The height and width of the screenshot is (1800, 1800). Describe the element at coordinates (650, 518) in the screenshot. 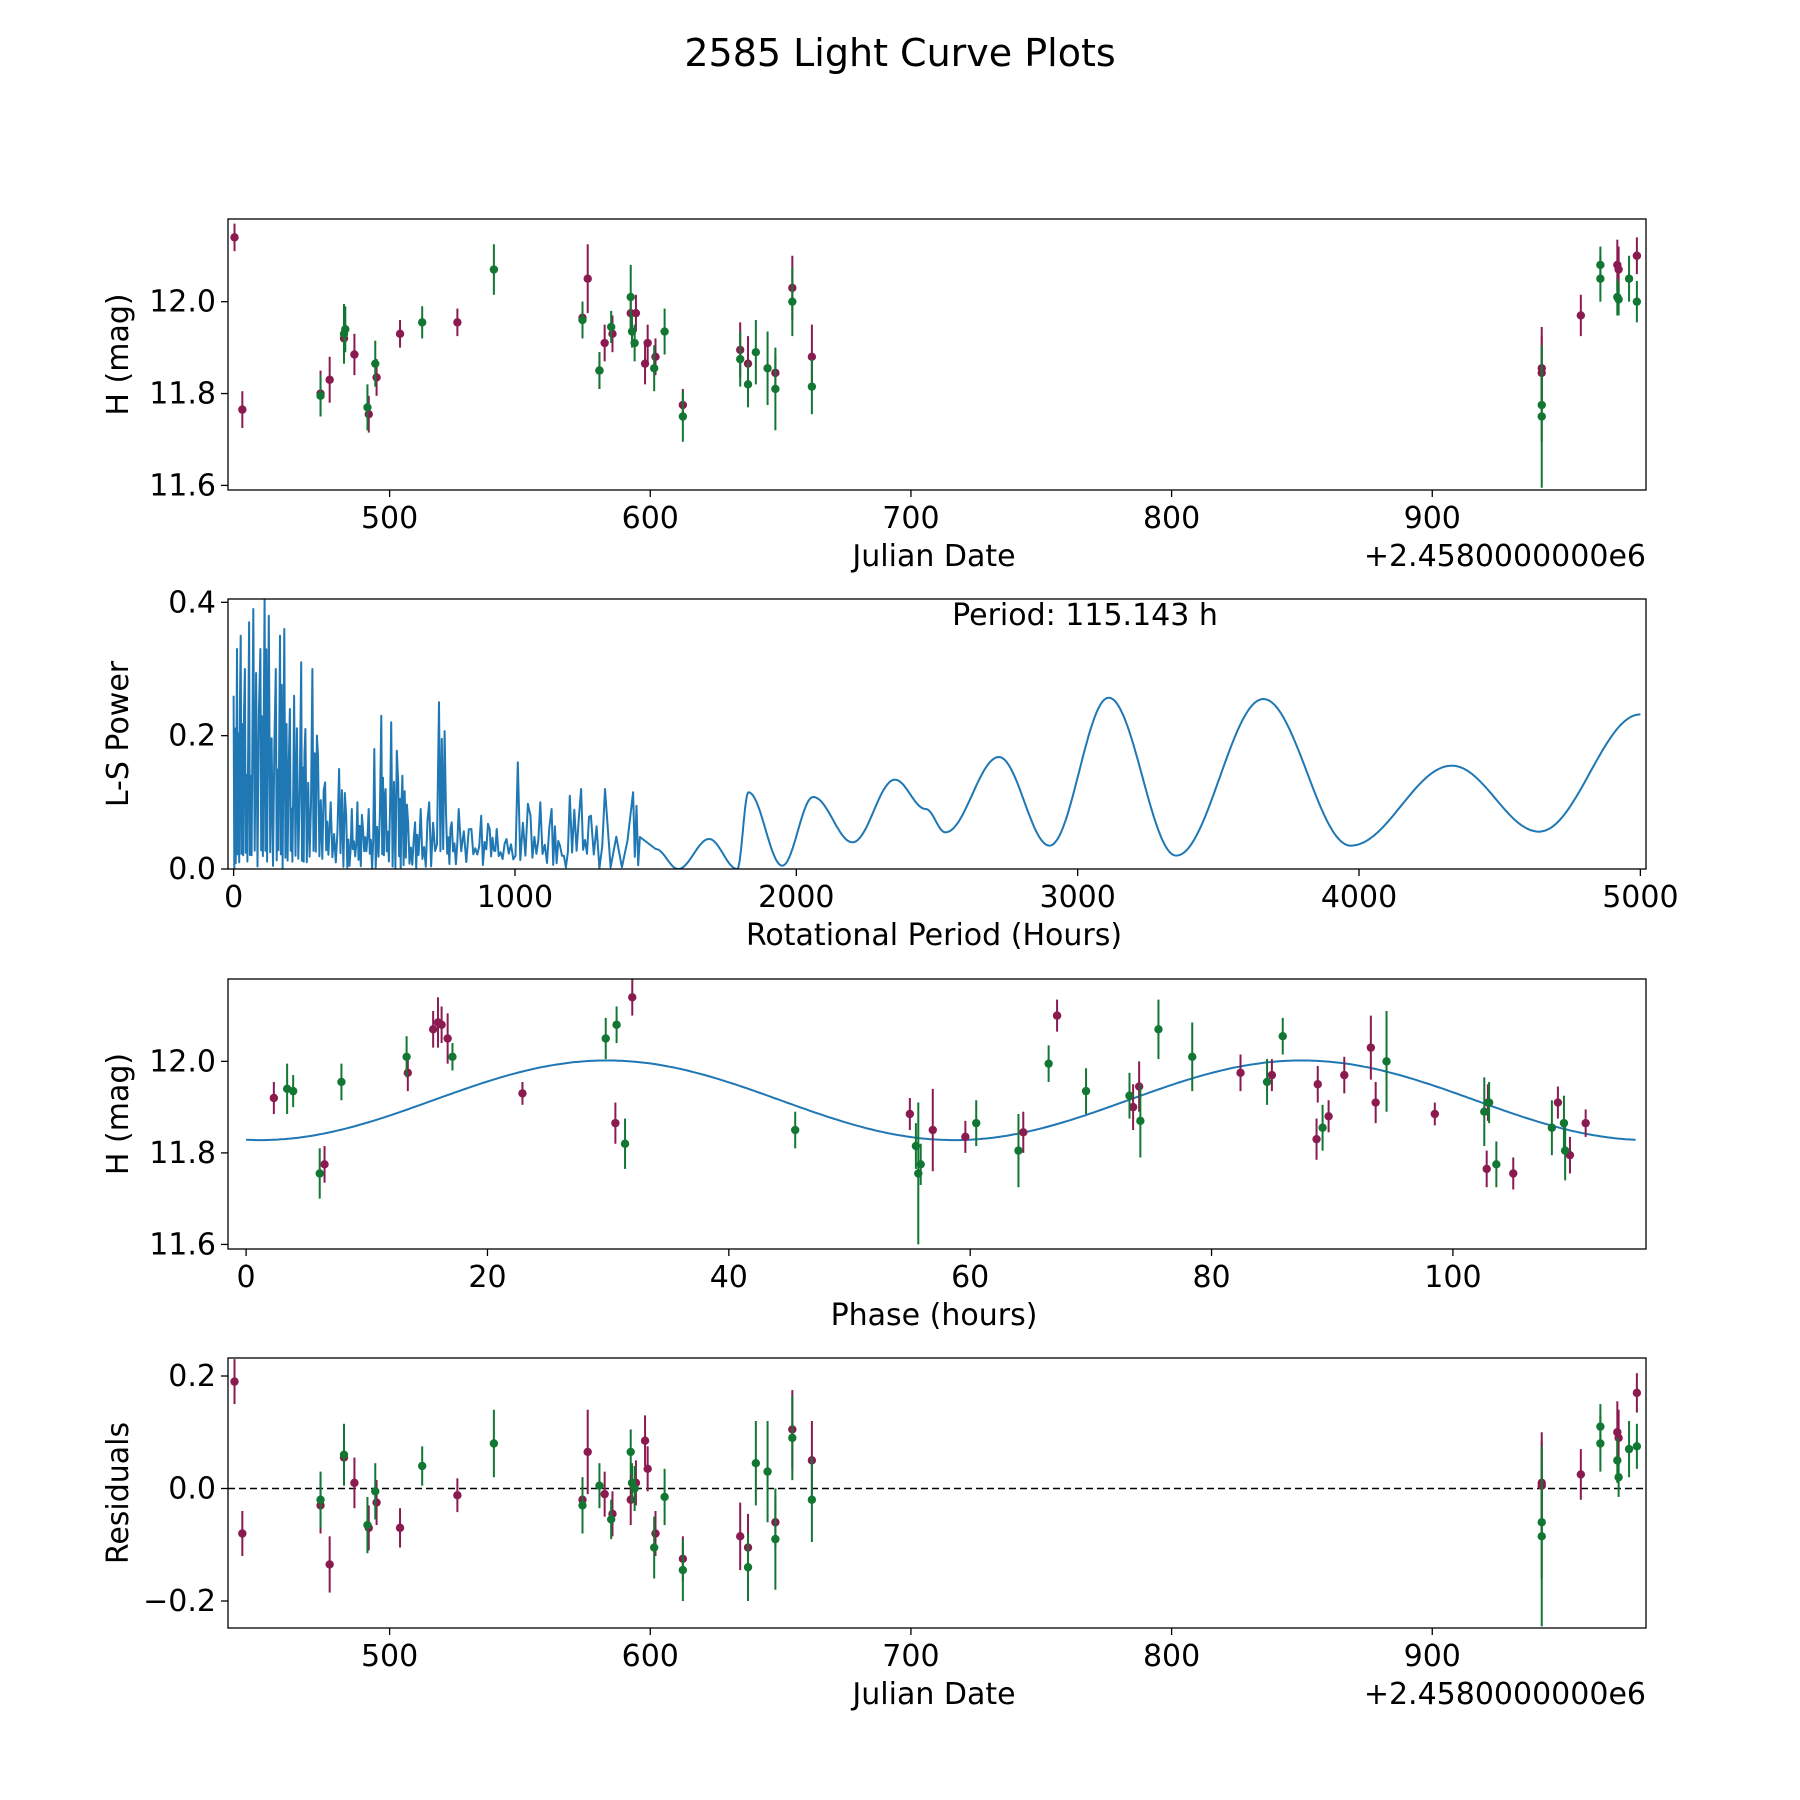

I see `lightcurve-xtick-label: 600` at that location.